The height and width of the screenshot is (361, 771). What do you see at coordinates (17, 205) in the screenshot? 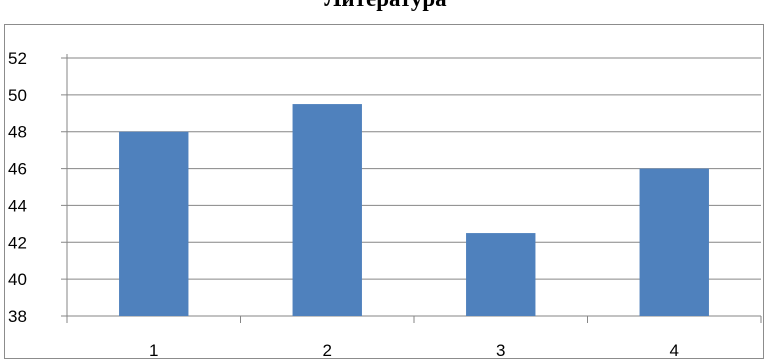
I see `y-tick-label: 44` at bounding box center [17, 205].